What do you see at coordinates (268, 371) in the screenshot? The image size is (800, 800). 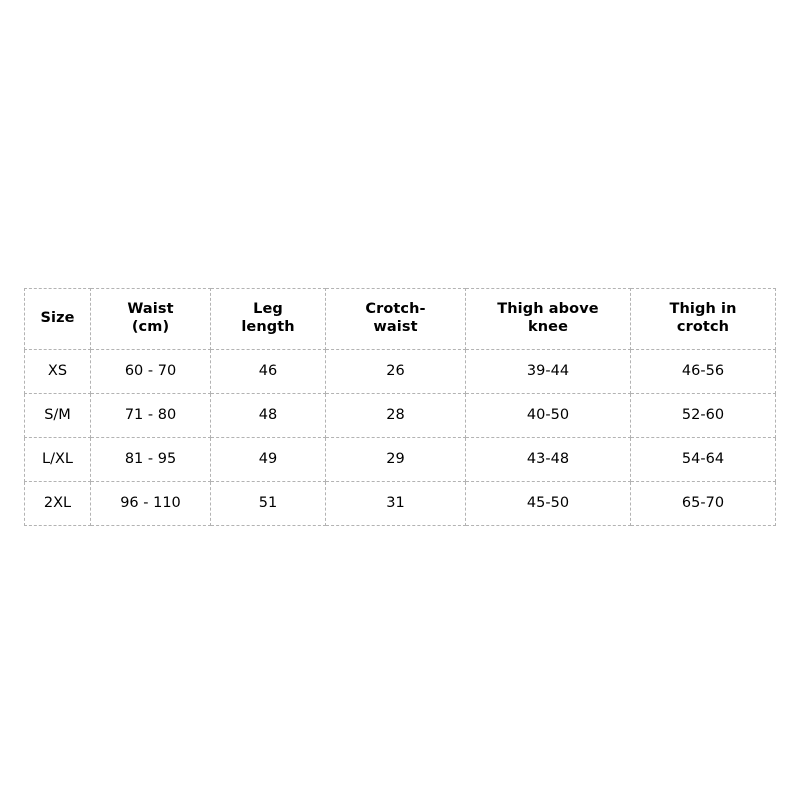 I see `cell-leg-length: 46` at bounding box center [268, 371].